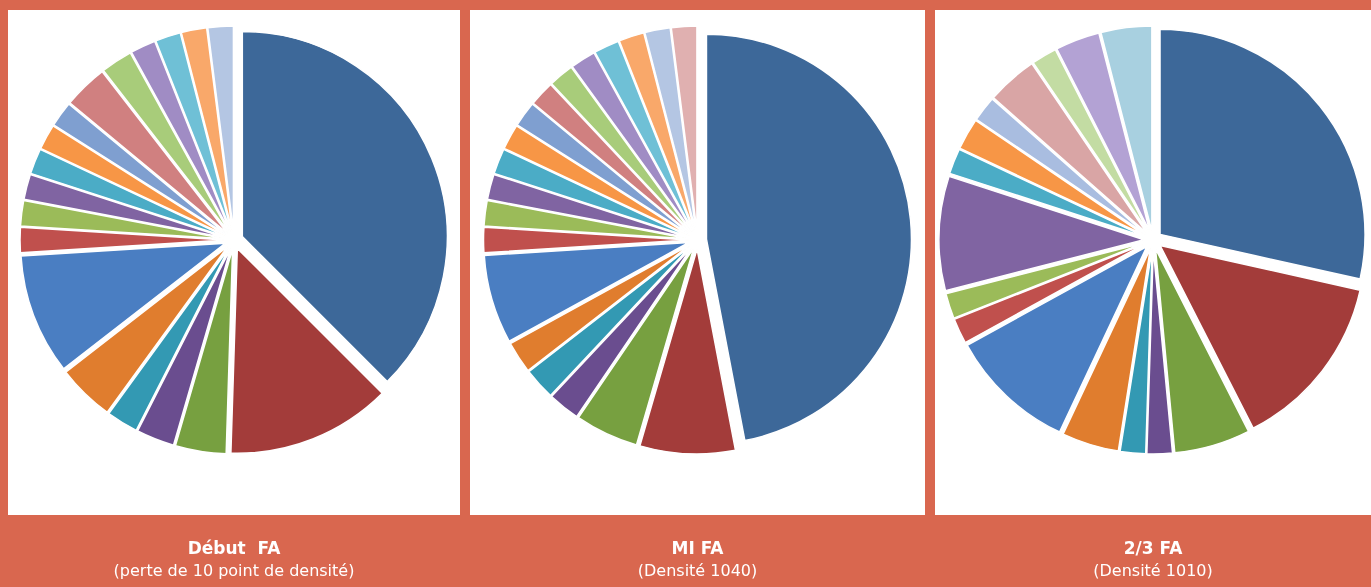 The height and width of the screenshot is (587, 1371). Describe the element at coordinates (234, 548) in the screenshot. I see `text: Début FA` at that location.